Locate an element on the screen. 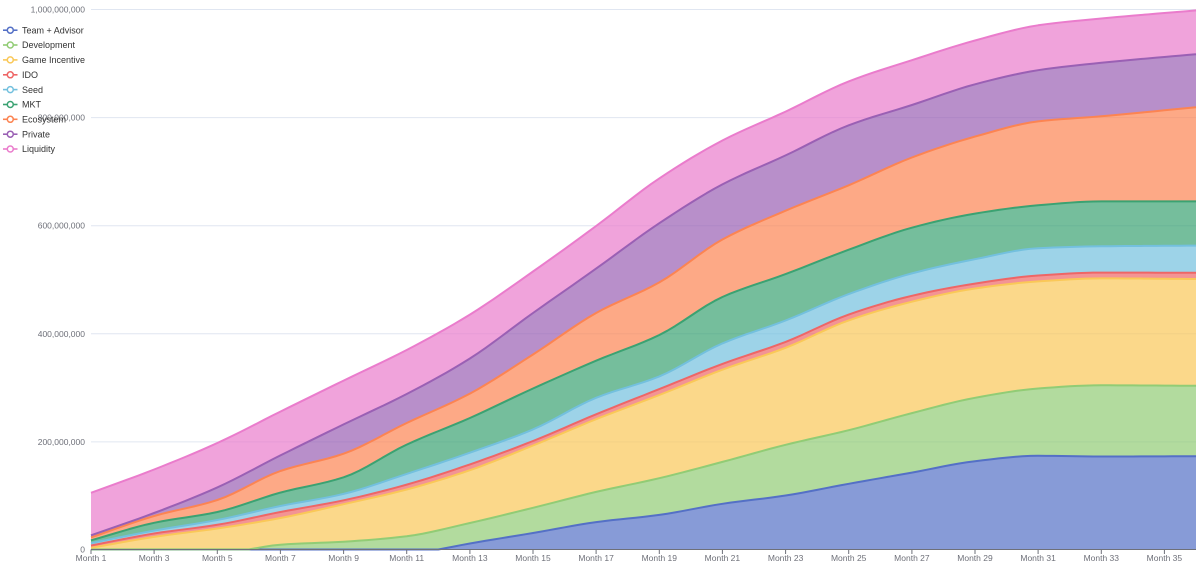 This screenshot has height=569, width=1200. svg-text: IDO is located at coordinates (30, 75).